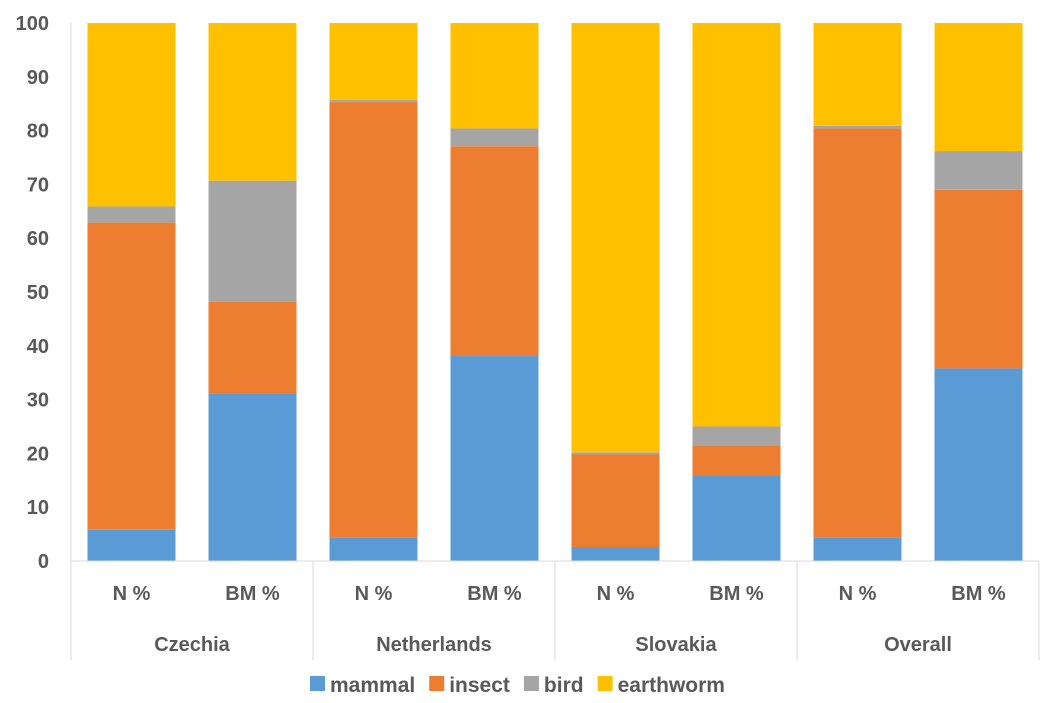 The height and width of the screenshot is (703, 1046). Describe the element at coordinates (317, 683) in the screenshot. I see `legend-swatch-mammal` at that location.